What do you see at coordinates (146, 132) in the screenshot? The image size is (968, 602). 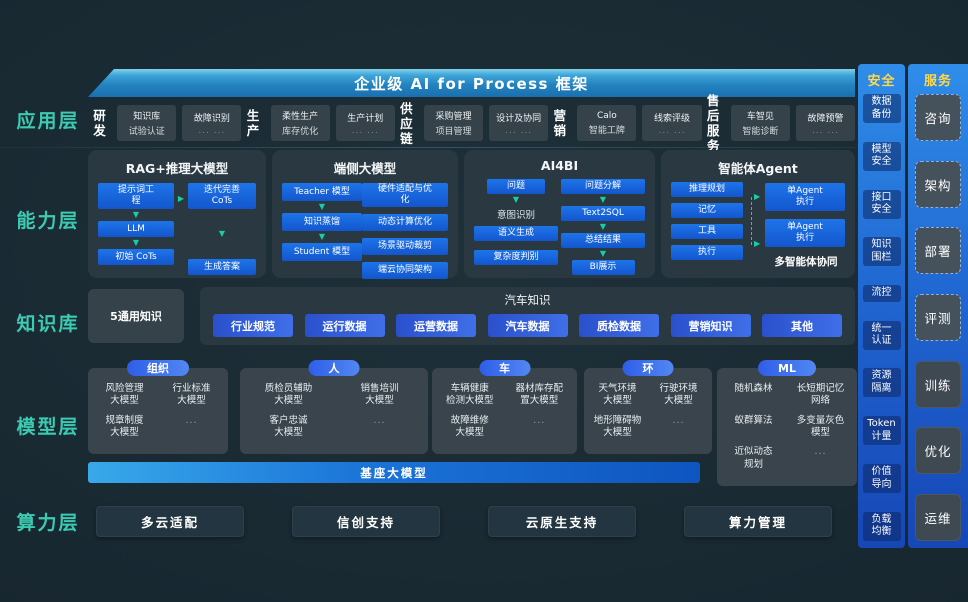 I see `app-item-line: 试验认证` at bounding box center [146, 132].